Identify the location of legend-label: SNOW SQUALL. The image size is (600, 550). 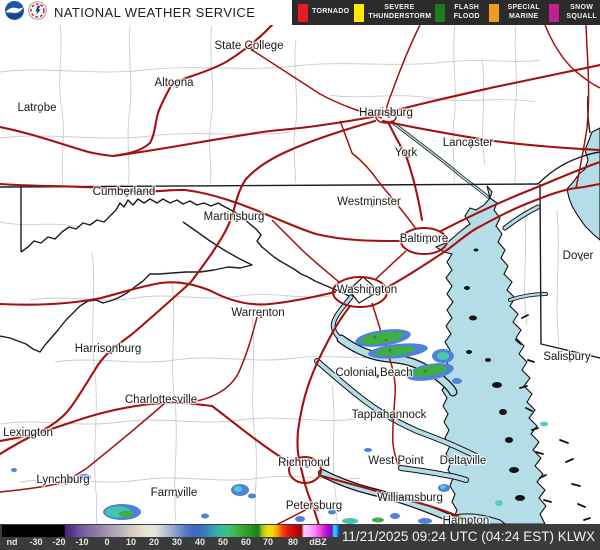
(581, 12).